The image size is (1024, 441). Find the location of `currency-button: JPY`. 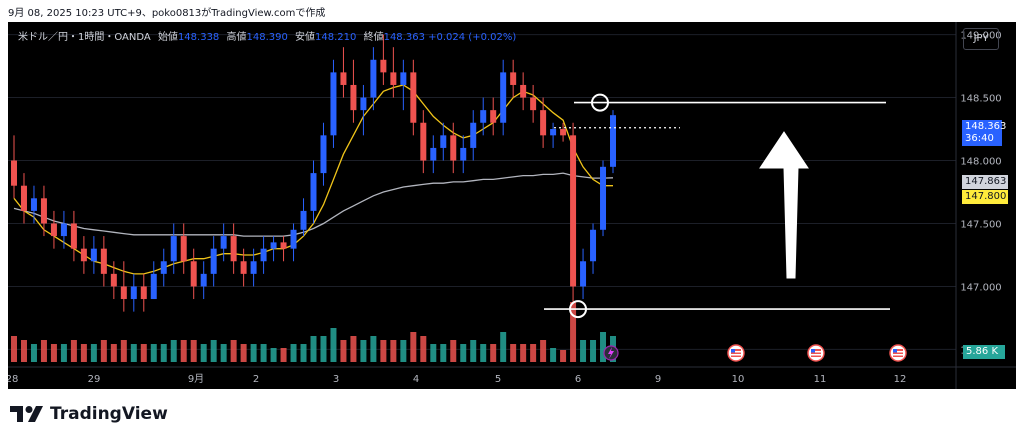

currency-button: JPY is located at coordinates (981, 39).